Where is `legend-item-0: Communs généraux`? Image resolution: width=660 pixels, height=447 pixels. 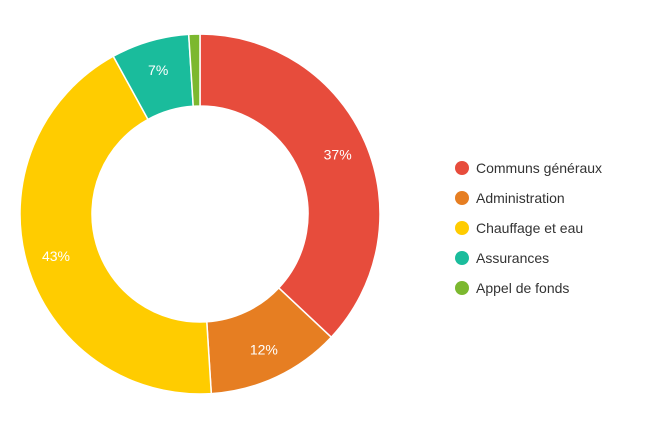
legend-item-0: Communs généraux is located at coordinates (528, 168).